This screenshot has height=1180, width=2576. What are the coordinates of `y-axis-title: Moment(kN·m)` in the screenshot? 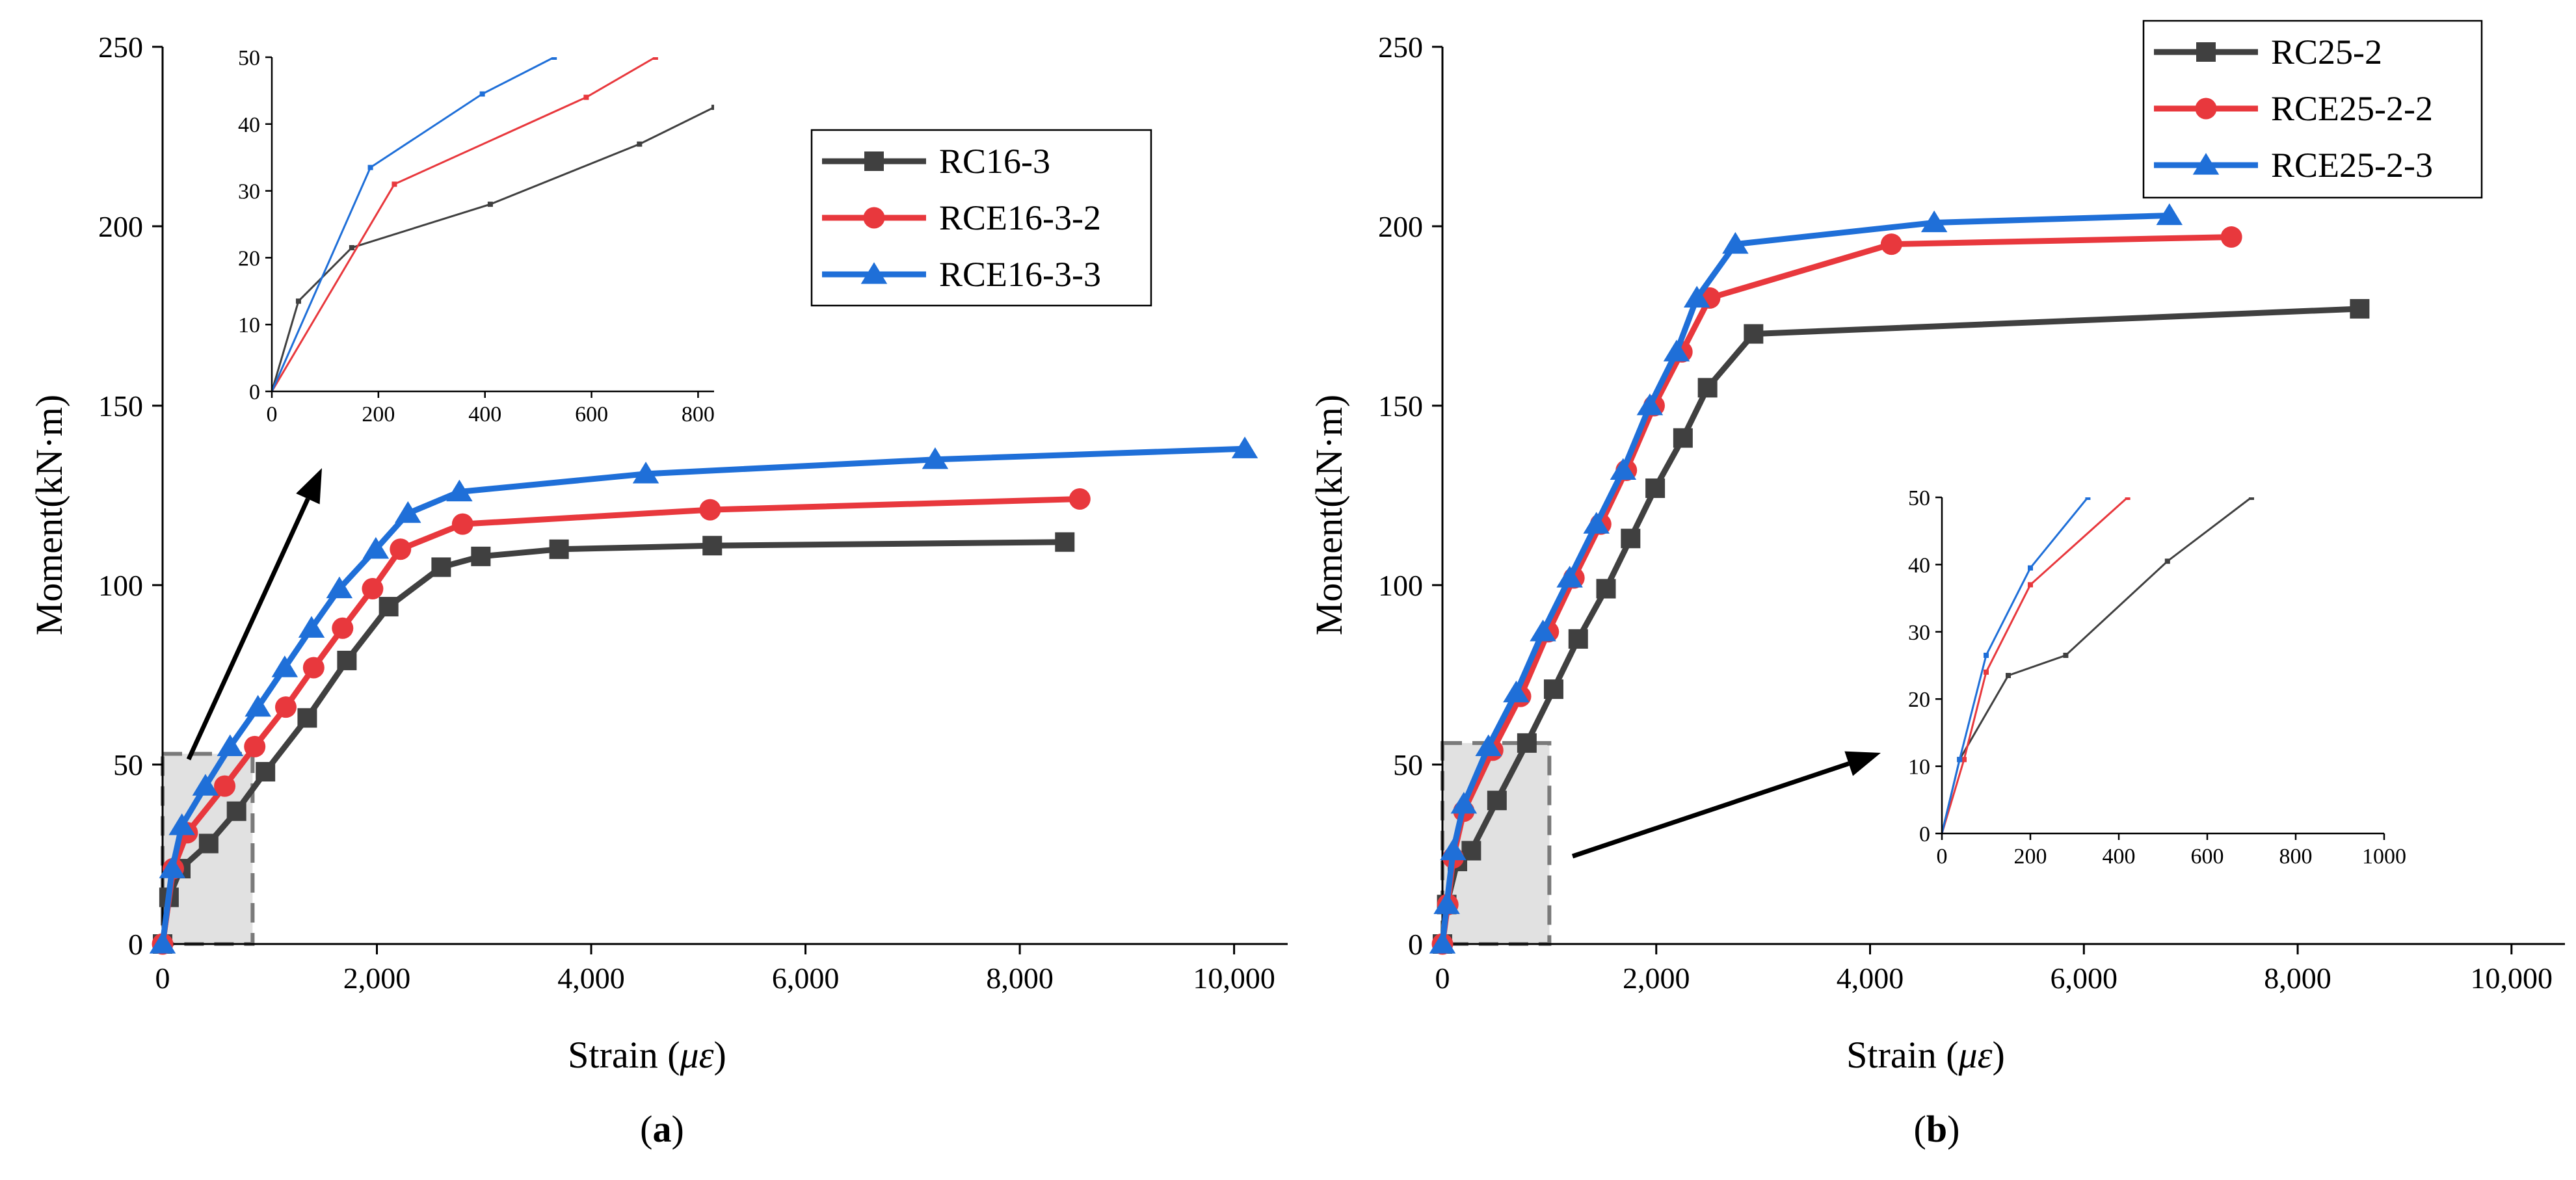 It's located at (1329, 515).